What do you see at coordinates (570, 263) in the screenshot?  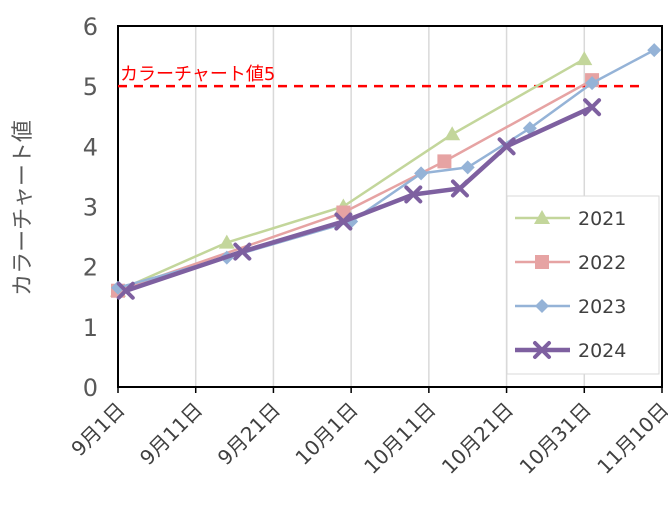 I see `legend-entry: 2022` at bounding box center [570, 263].